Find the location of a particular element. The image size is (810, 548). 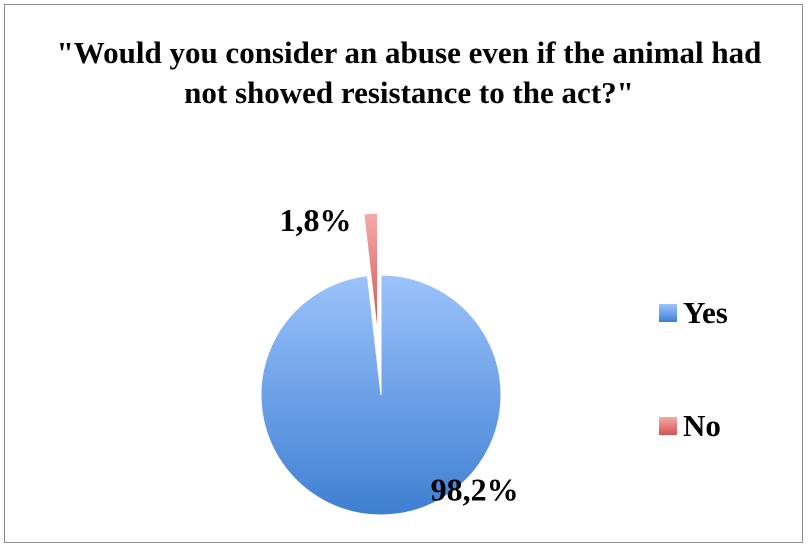

pie-slice-no is located at coordinates (370, 273).